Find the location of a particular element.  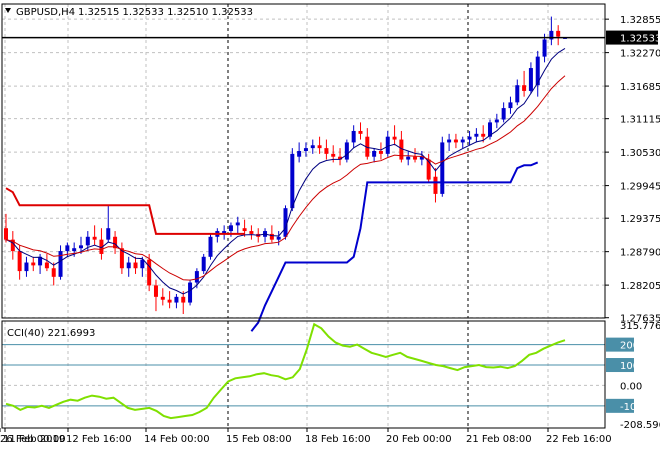

price-tick-label: 1.30530 is located at coordinates (640, 153).